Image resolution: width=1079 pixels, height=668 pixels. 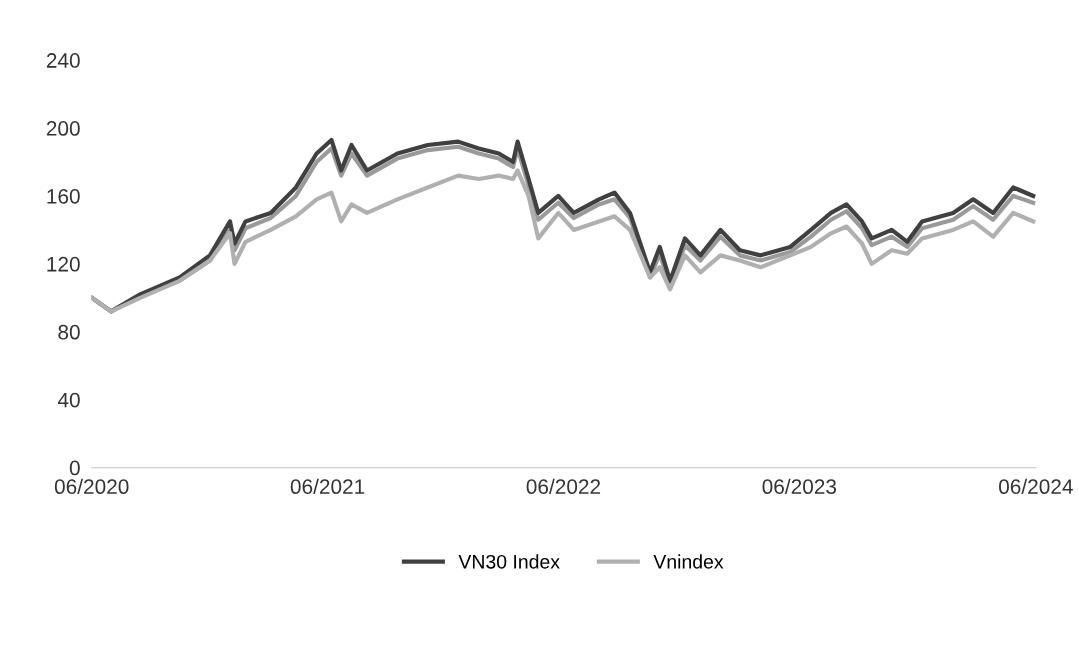 I want to click on x-tick-label: 06/2024, so click(x=1036, y=486).